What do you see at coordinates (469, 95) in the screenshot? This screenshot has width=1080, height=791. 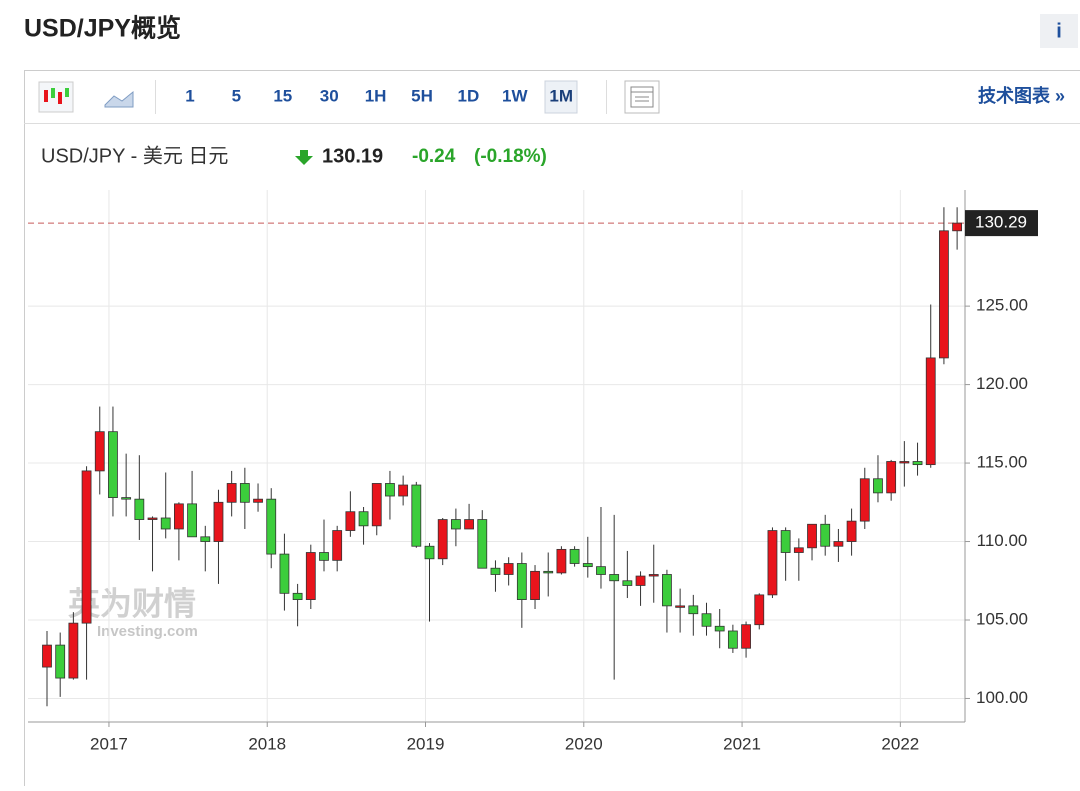 I see `interval-button: 1D` at bounding box center [469, 95].